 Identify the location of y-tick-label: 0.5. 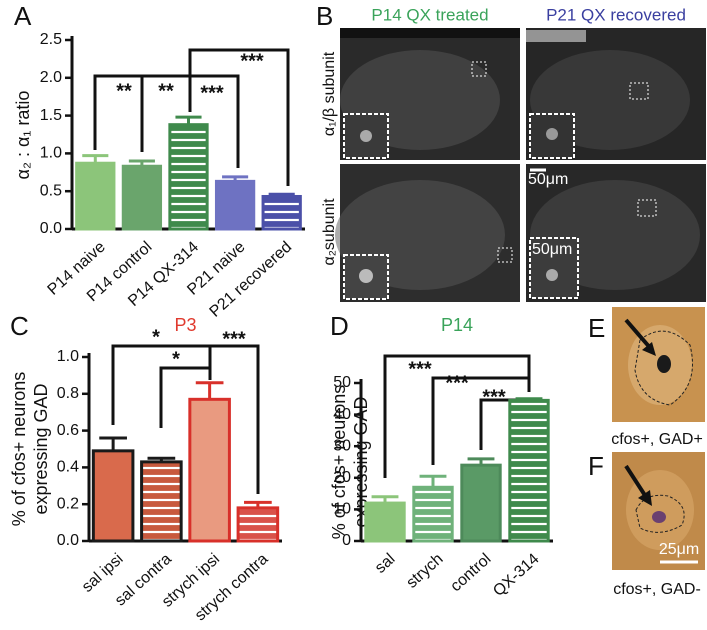
(51, 190).